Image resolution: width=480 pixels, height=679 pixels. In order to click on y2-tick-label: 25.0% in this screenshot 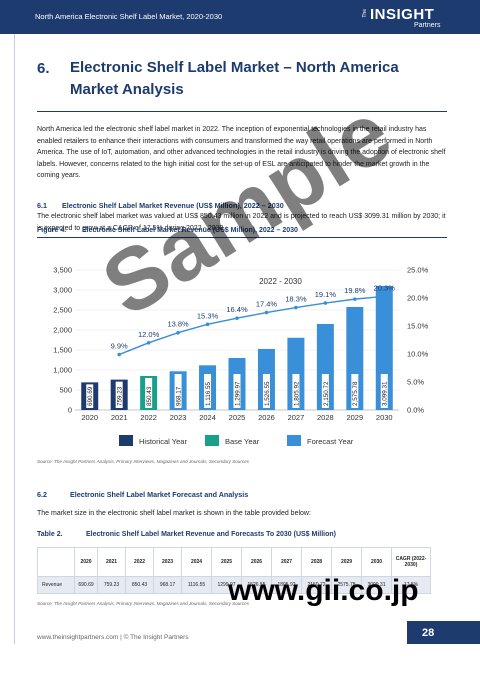, I will do `click(418, 270)`.